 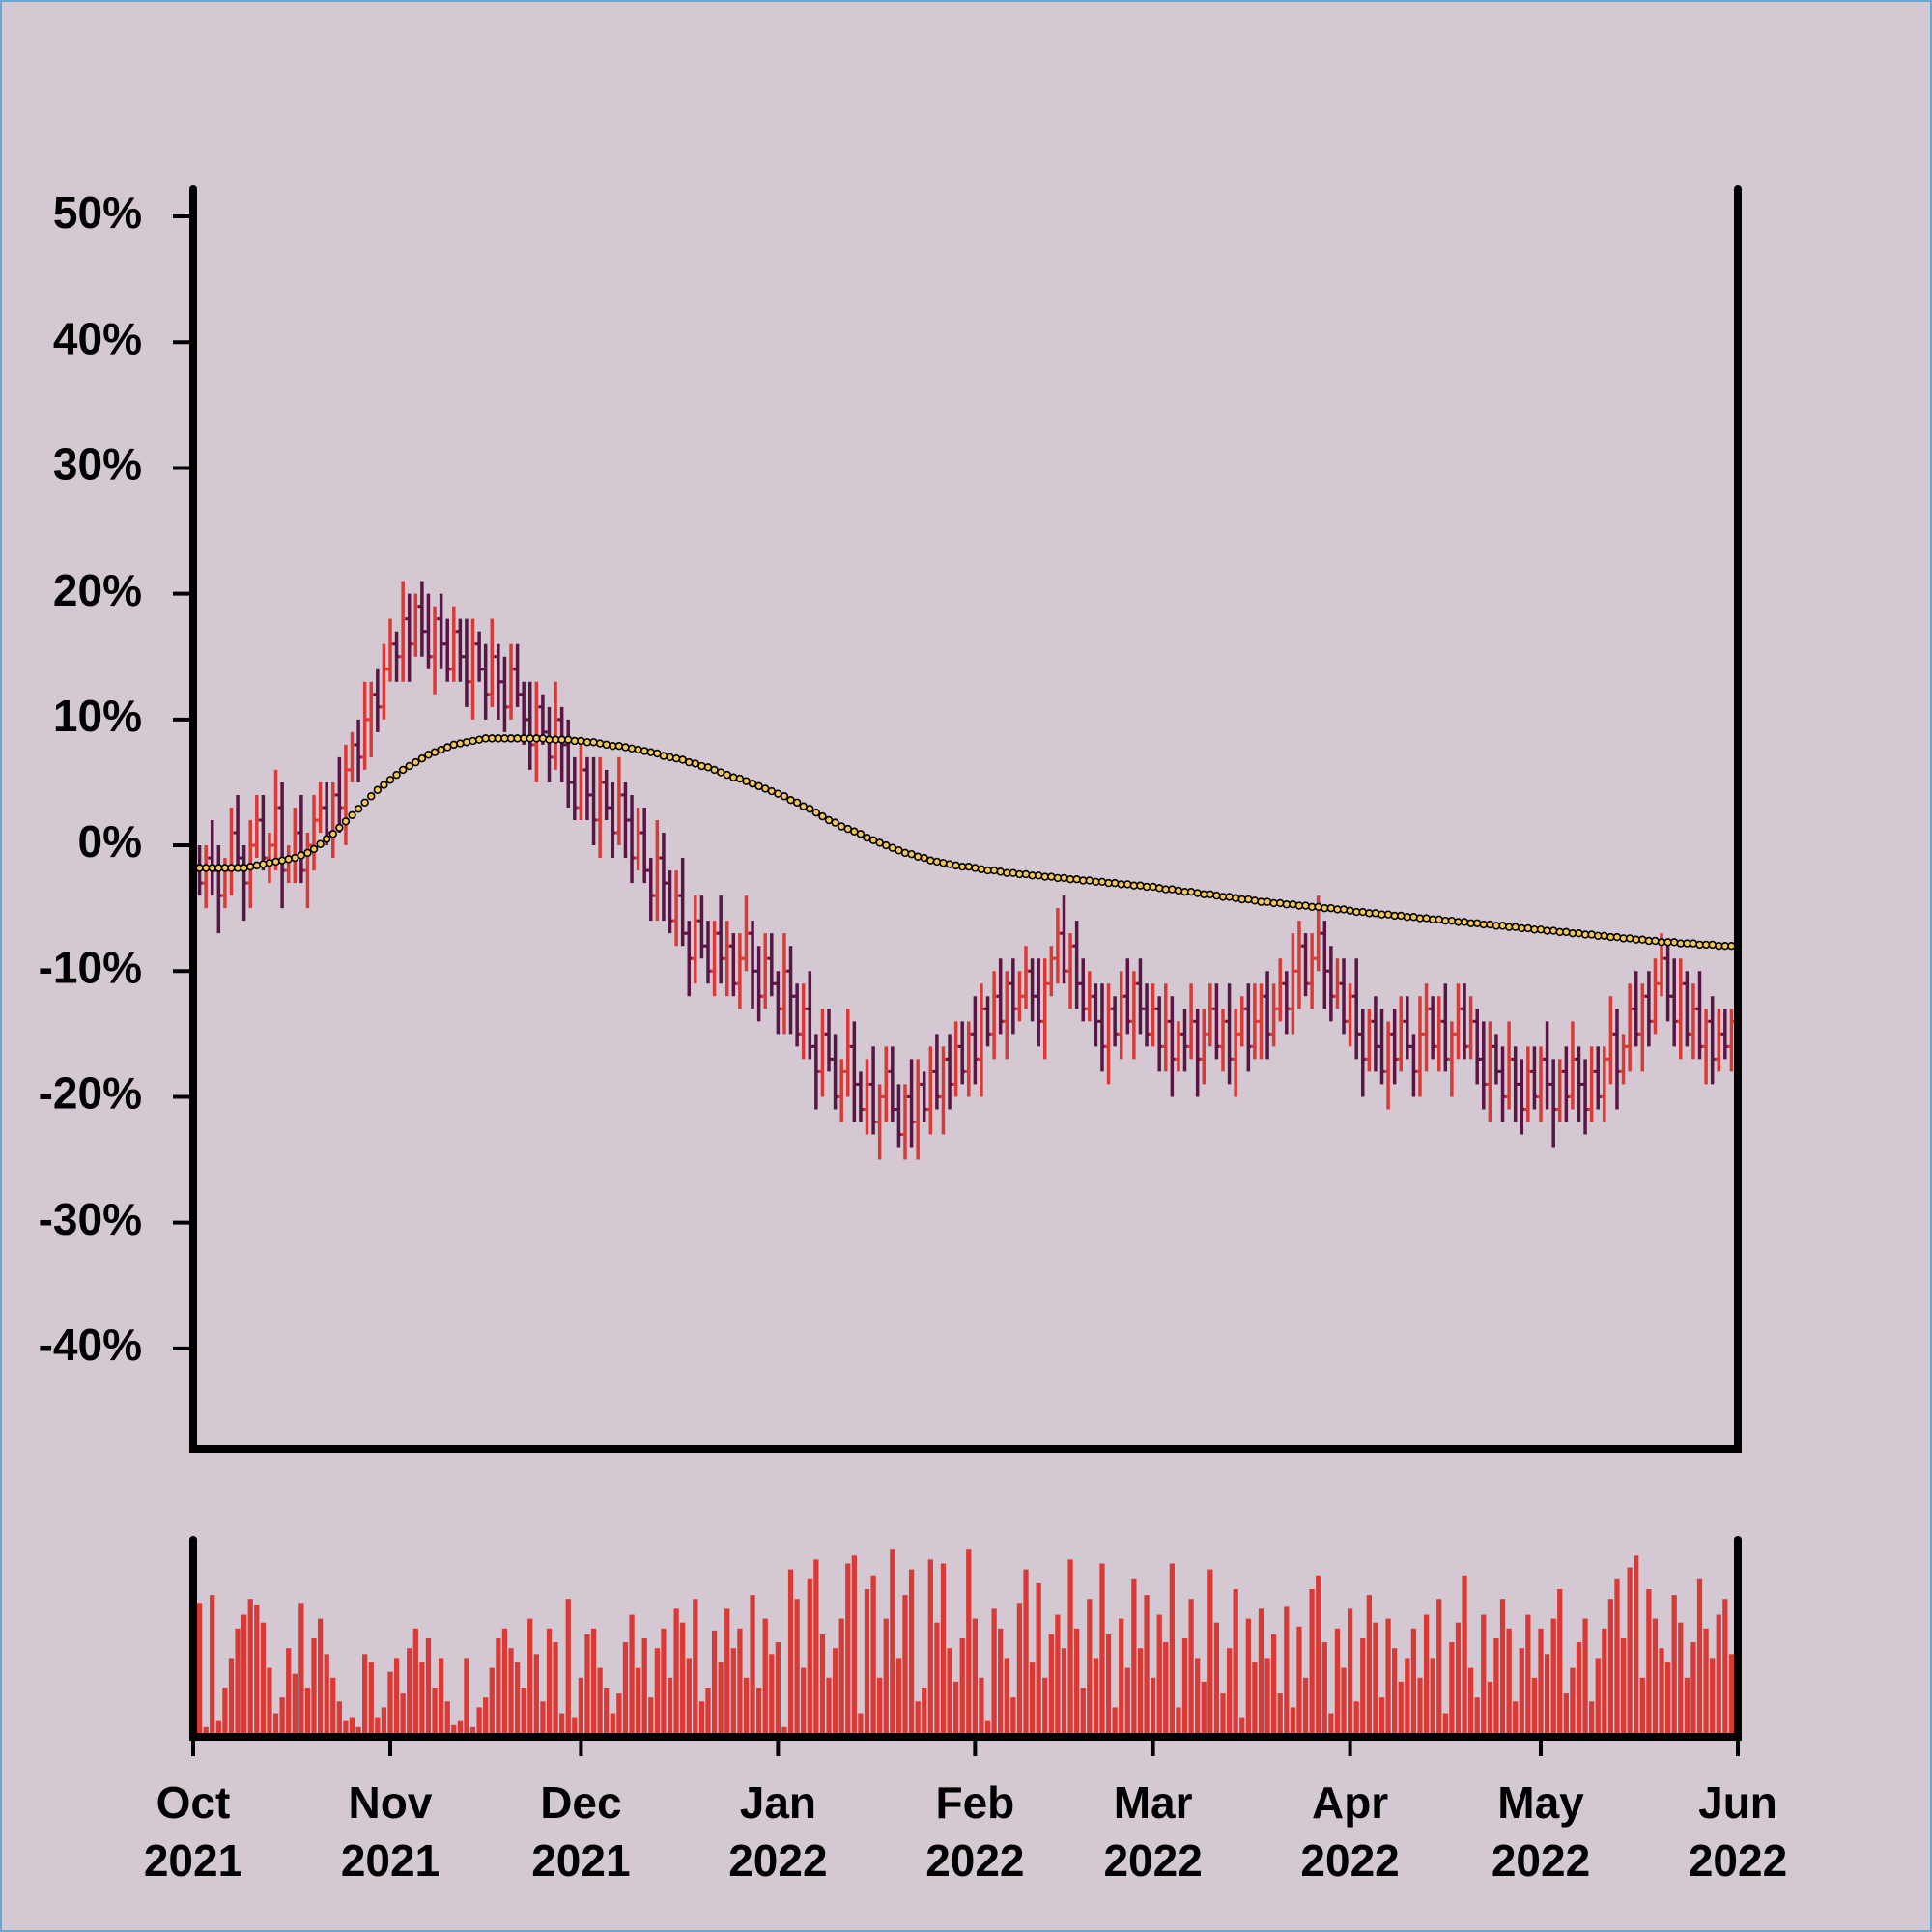 What do you see at coordinates (90, 1345) in the screenshot?
I see `y-tick-label: -40%` at bounding box center [90, 1345].